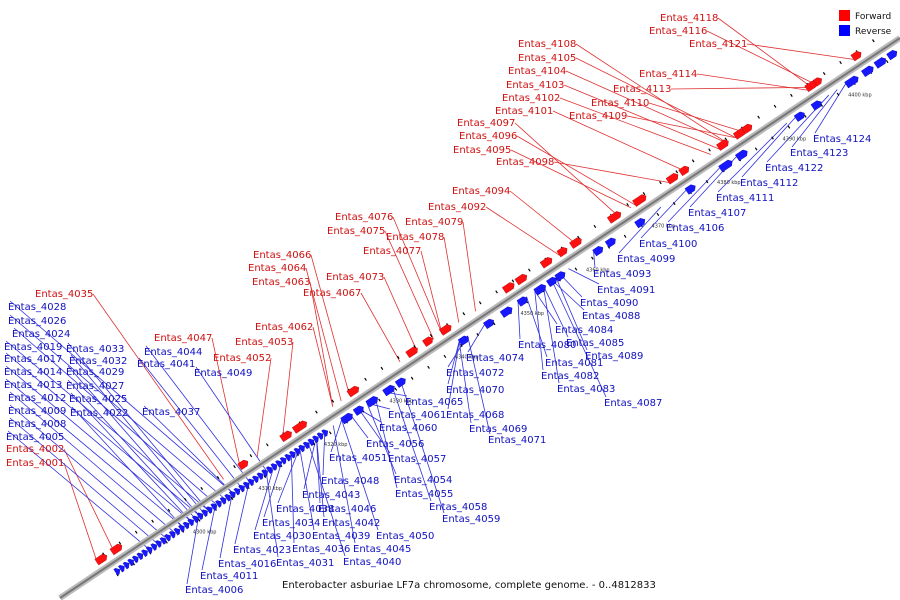 This screenshot has height=600, width=900. Describe the element at coordinates (794, 168) in the screenshot. I see `gene-label: Entas_4122` at that location.